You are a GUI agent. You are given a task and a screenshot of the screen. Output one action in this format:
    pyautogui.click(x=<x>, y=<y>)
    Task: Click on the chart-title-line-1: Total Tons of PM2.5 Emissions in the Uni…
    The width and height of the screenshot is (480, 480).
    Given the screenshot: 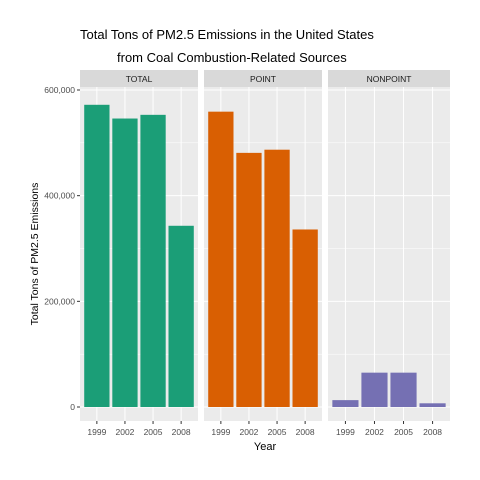 What is the action you would take?
    pyautogui.click(x=227, y=34)
    